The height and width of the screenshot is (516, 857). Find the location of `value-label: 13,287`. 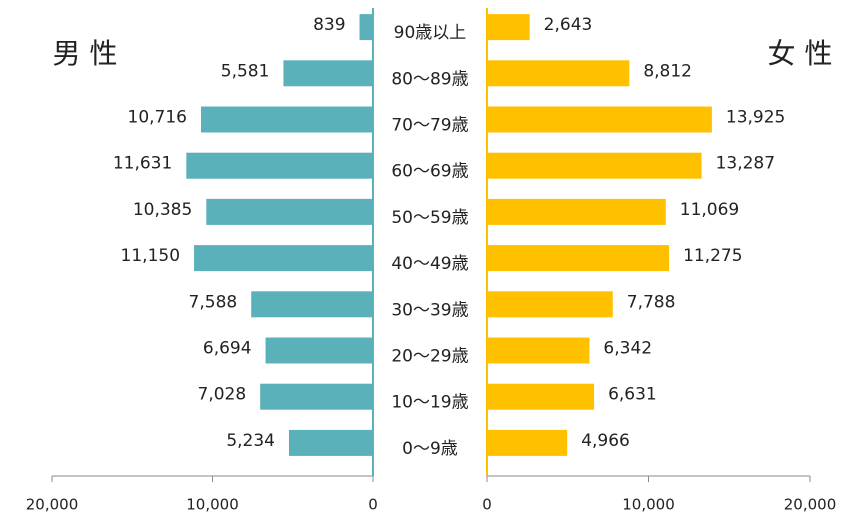

value-label: 13,287 is located at coordinates (745, 164).